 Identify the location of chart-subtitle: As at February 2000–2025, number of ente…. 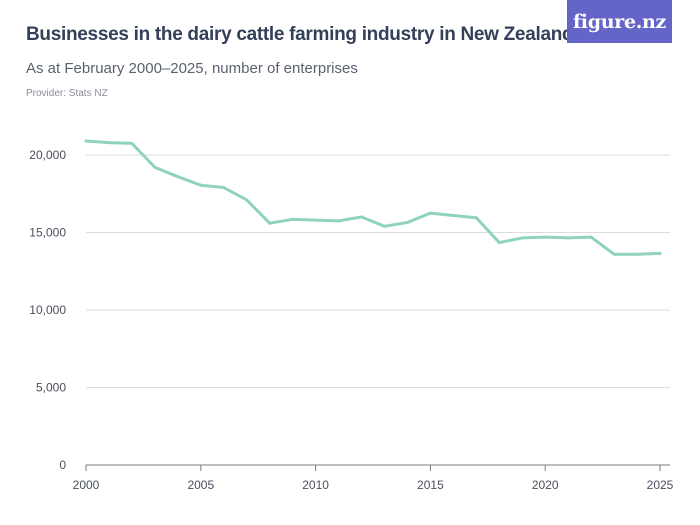
(192, 68).